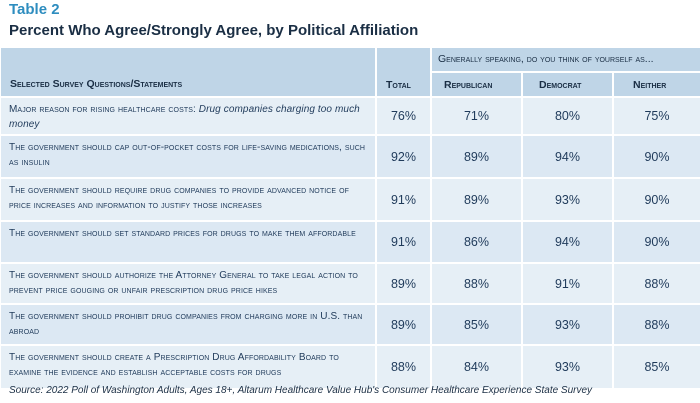 The width and height of the screenshot is (700, 403). Describe the element at coordinates (403, 116) in the screenshot. I see `total-value: 76%` at that location.